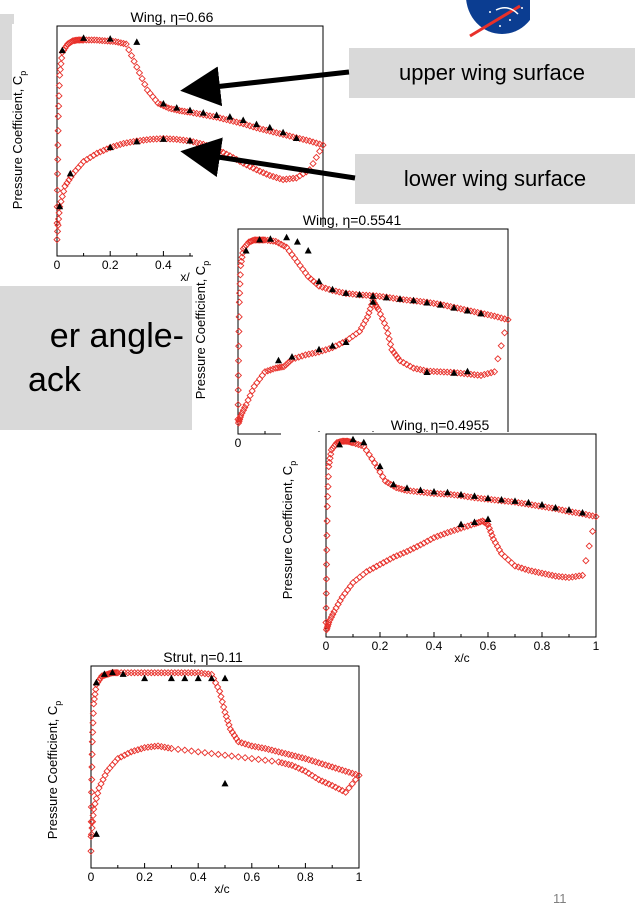 Image resolution: width=635 pixels, height=914 pixels. What do you see at coordinates (373, 331) in the screenshot?
I see `series-cfd` at bounding box center [373, 331].